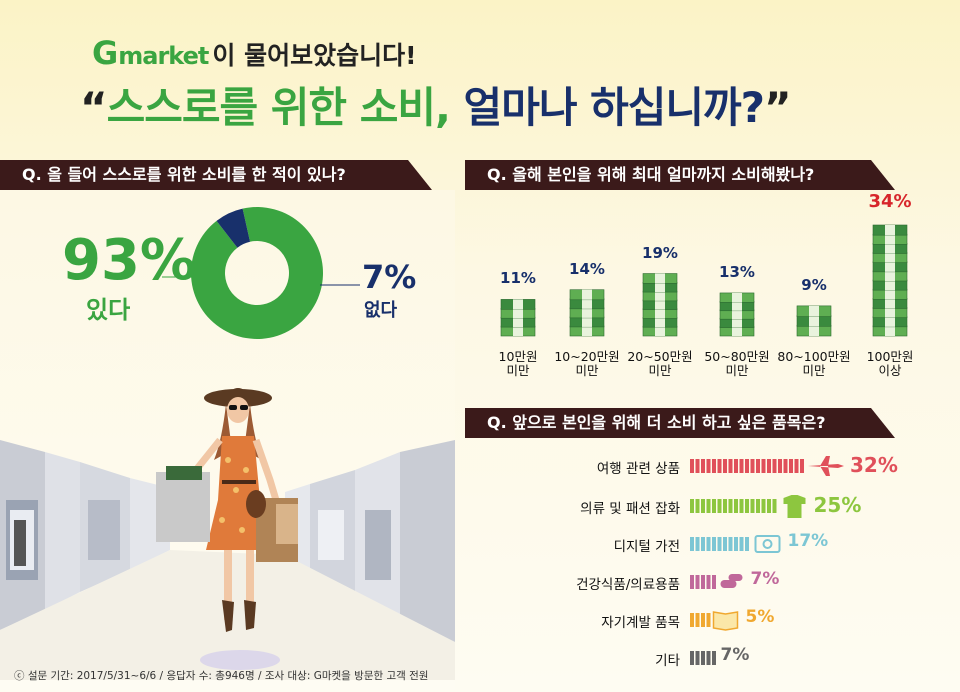  I want to click on question-bar-1: Q. 올 들어 스스로를 위한 소비를 한 적이 있나?, so click(216, 175).